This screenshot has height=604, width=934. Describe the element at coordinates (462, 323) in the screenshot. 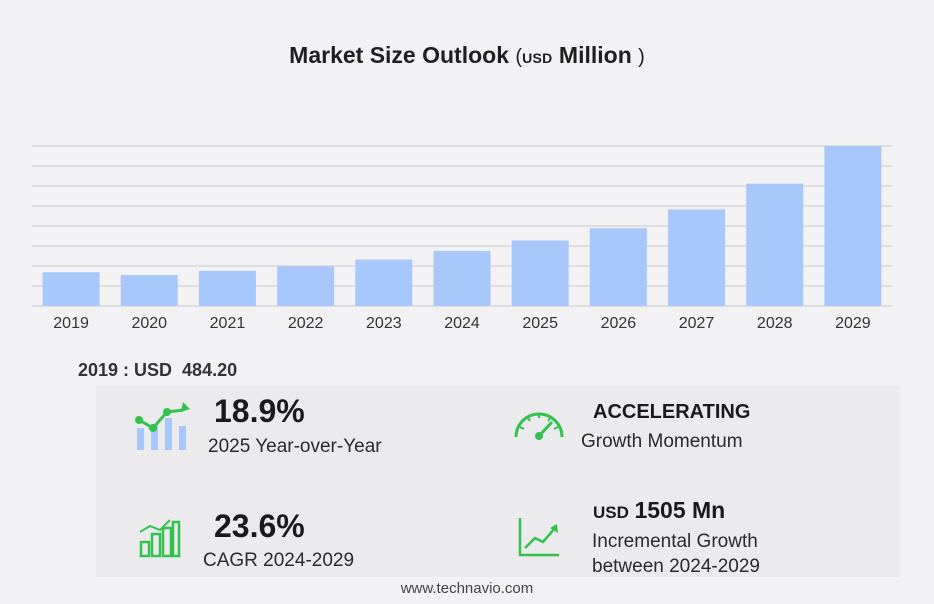

I see `x-tick-label: 2024` at that location.